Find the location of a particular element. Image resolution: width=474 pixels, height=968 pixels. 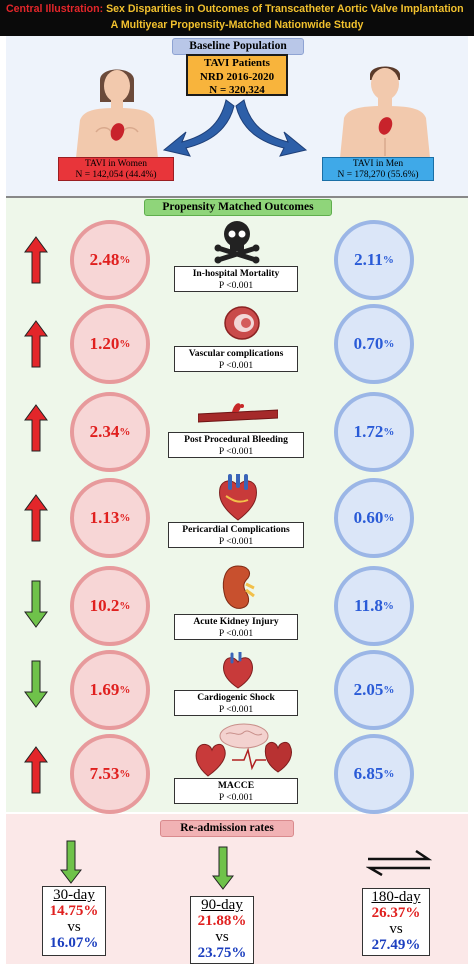

vessel-icon is located at coordinates (242, 323).